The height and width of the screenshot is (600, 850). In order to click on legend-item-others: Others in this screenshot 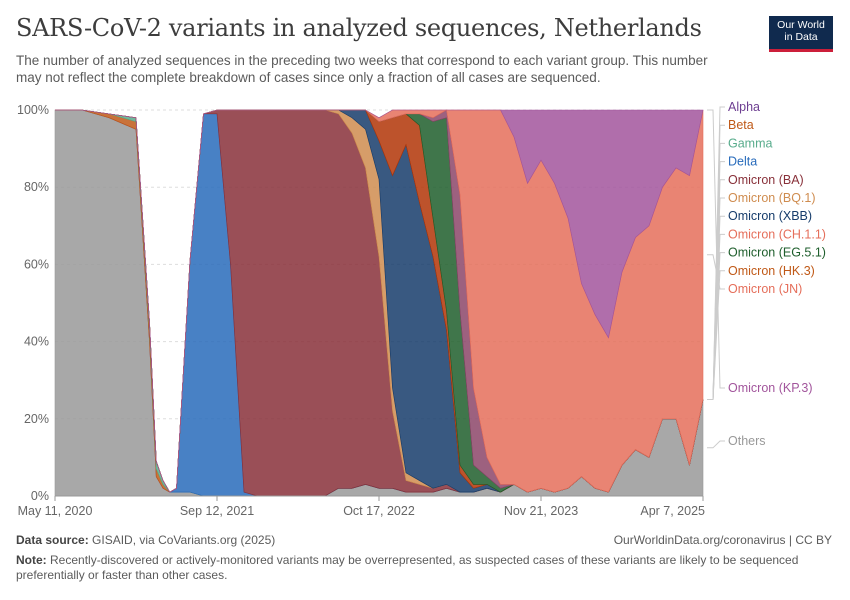, I will do `click(747, 441)`.